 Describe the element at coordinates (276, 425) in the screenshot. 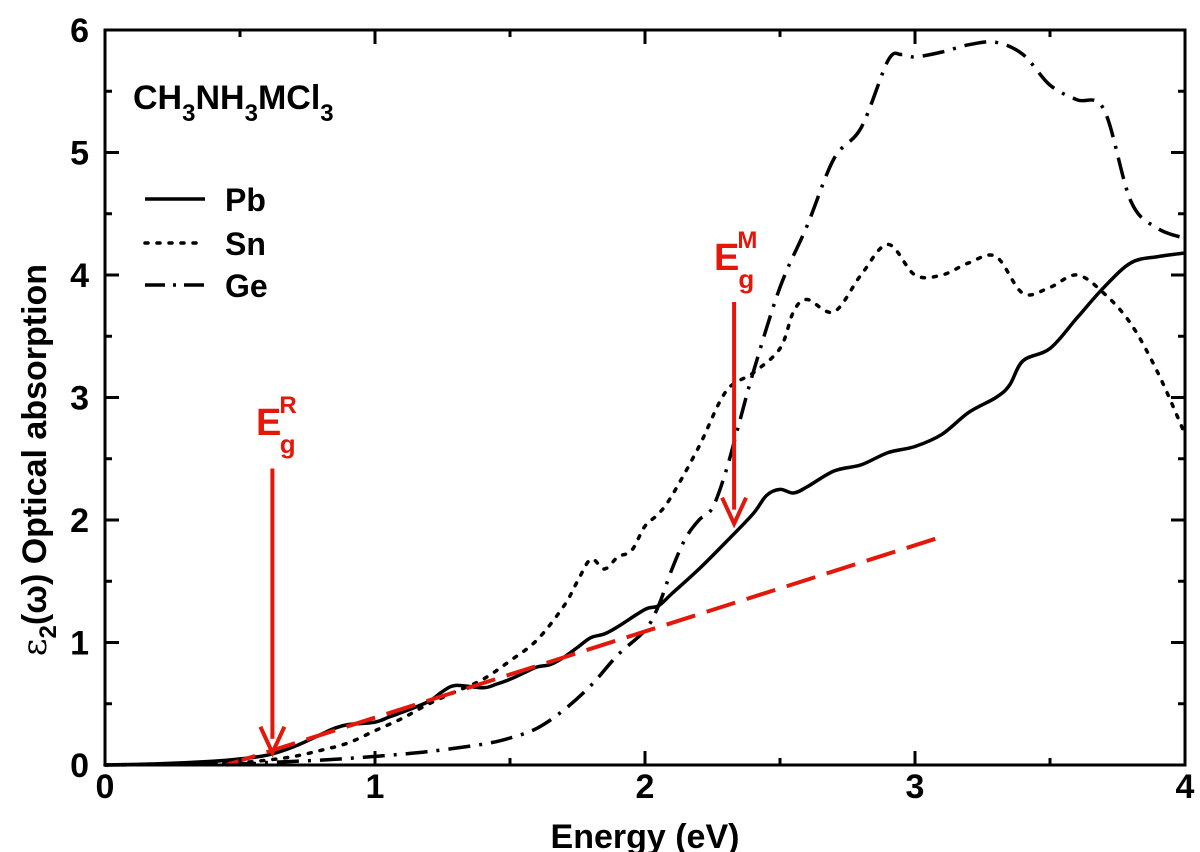

I see `annotation-eg-r: ER g` at that location.